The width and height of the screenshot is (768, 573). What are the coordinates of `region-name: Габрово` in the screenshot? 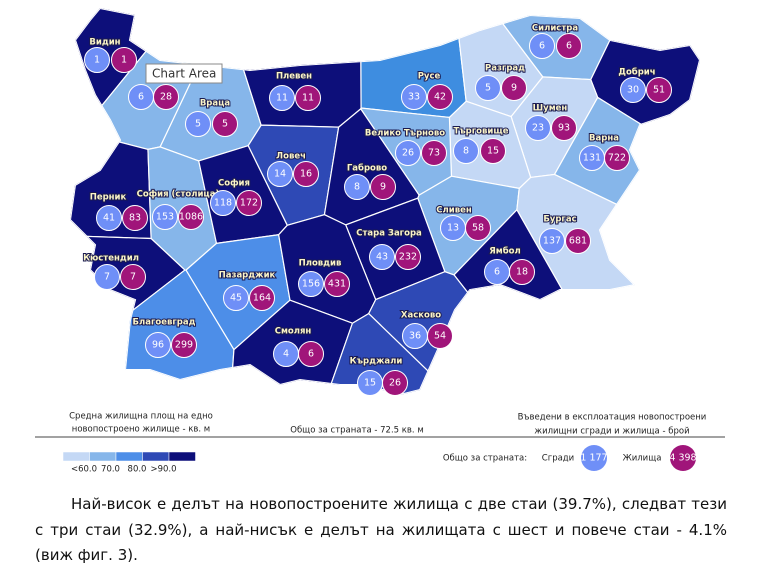 It's located at (367, 168).